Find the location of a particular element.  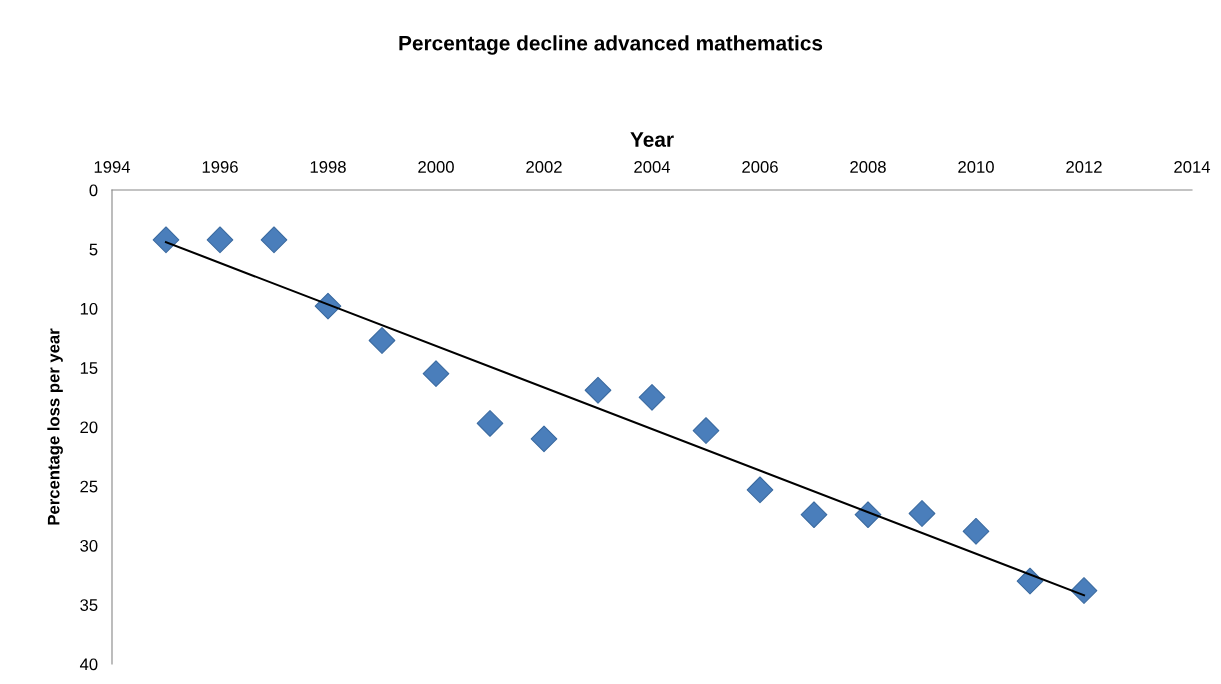

x-tick-label: 2004 is located at coordinates (652, 167).